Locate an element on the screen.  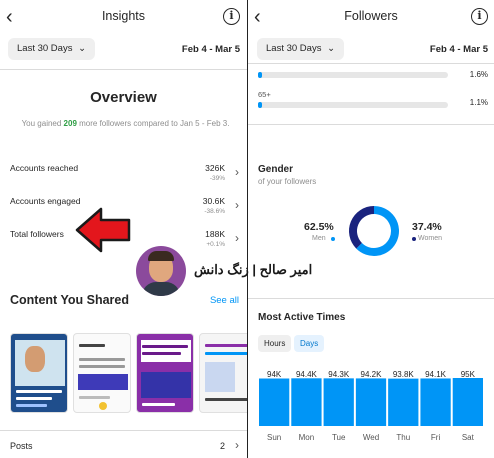
men-label: Men is located at coordinates (319, 238).